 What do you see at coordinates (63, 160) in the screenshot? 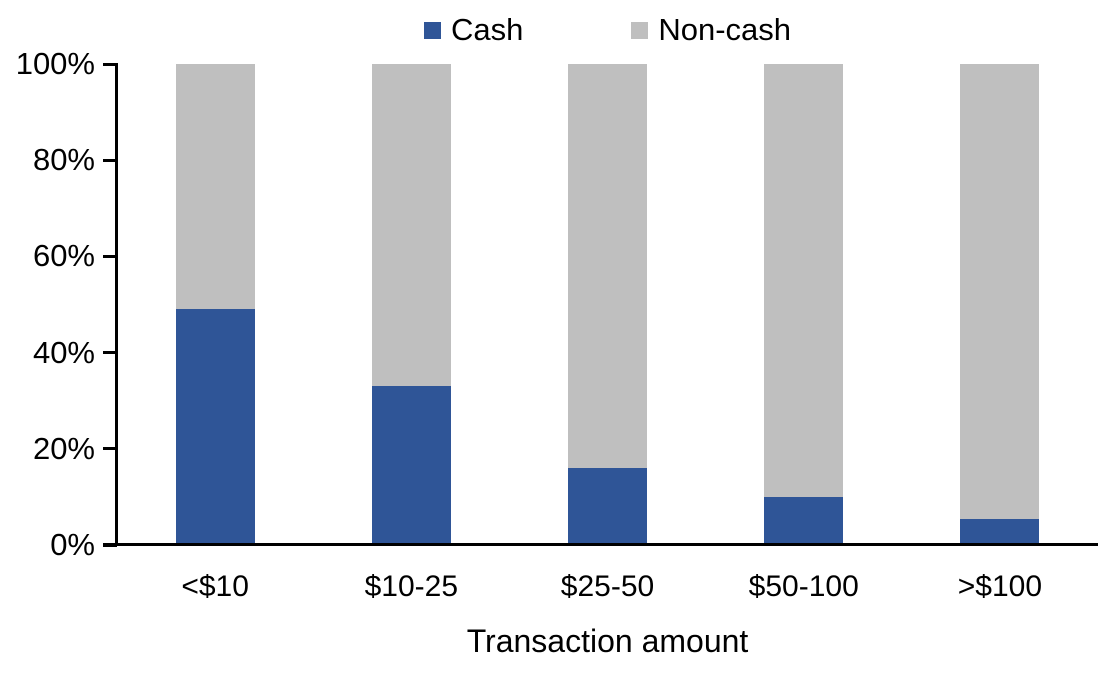
I see `y-tick-label: 80%` at bounding box center [63, 160].